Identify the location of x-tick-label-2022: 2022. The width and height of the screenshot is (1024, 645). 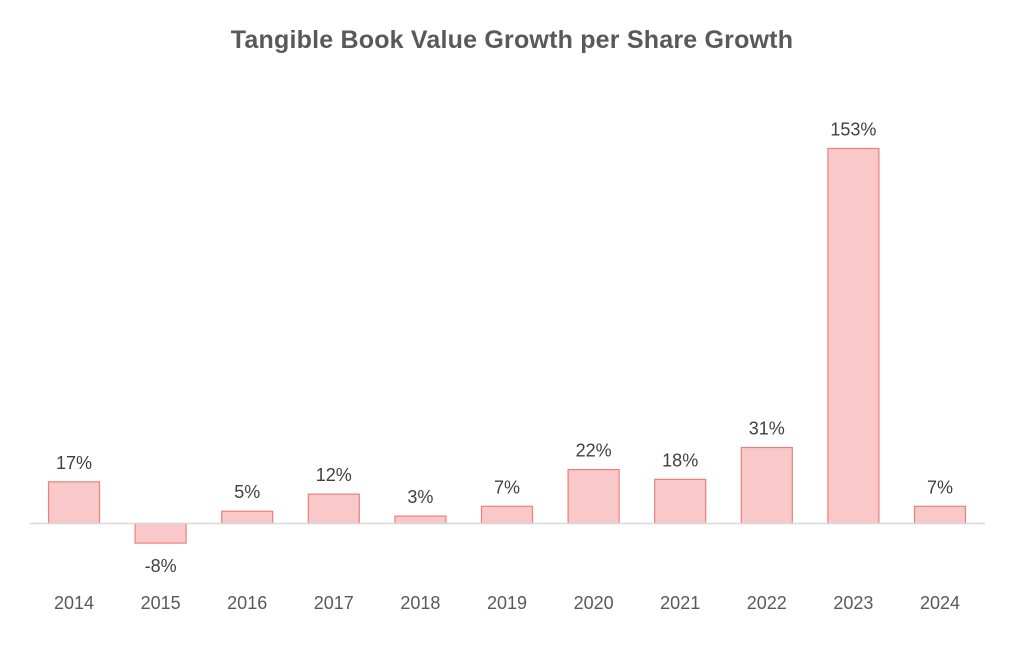
(767, 603).